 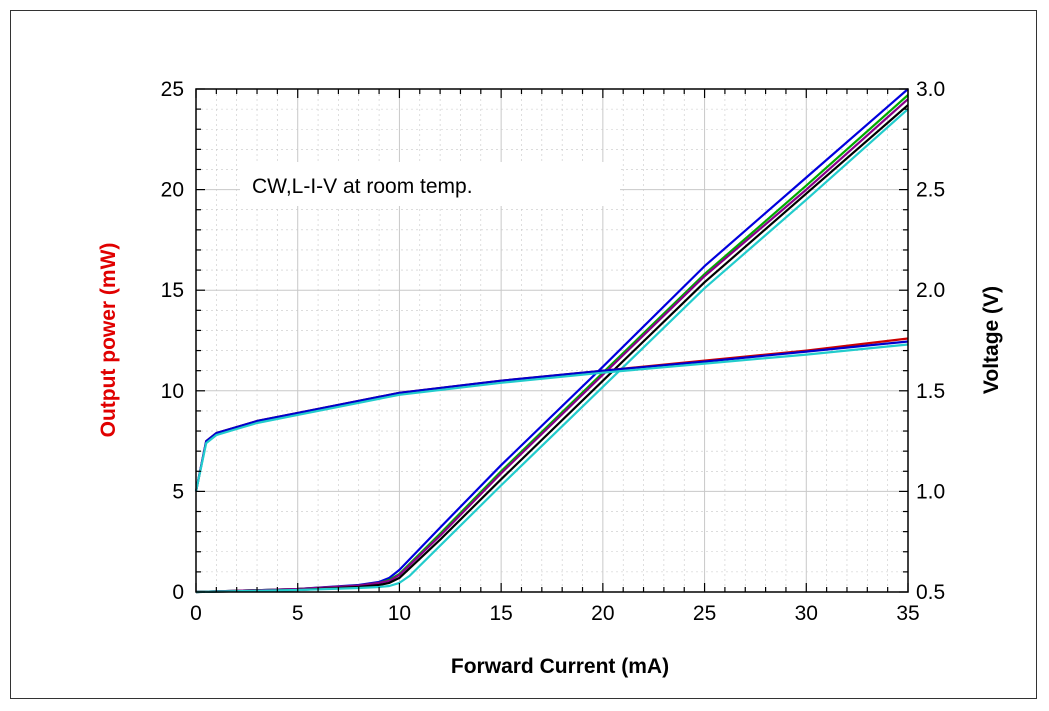 What do you see at coordinates (930, 190) in the screenshot?
I see `y-right-tick-label: 2.5` at bounding box center [930, 190].